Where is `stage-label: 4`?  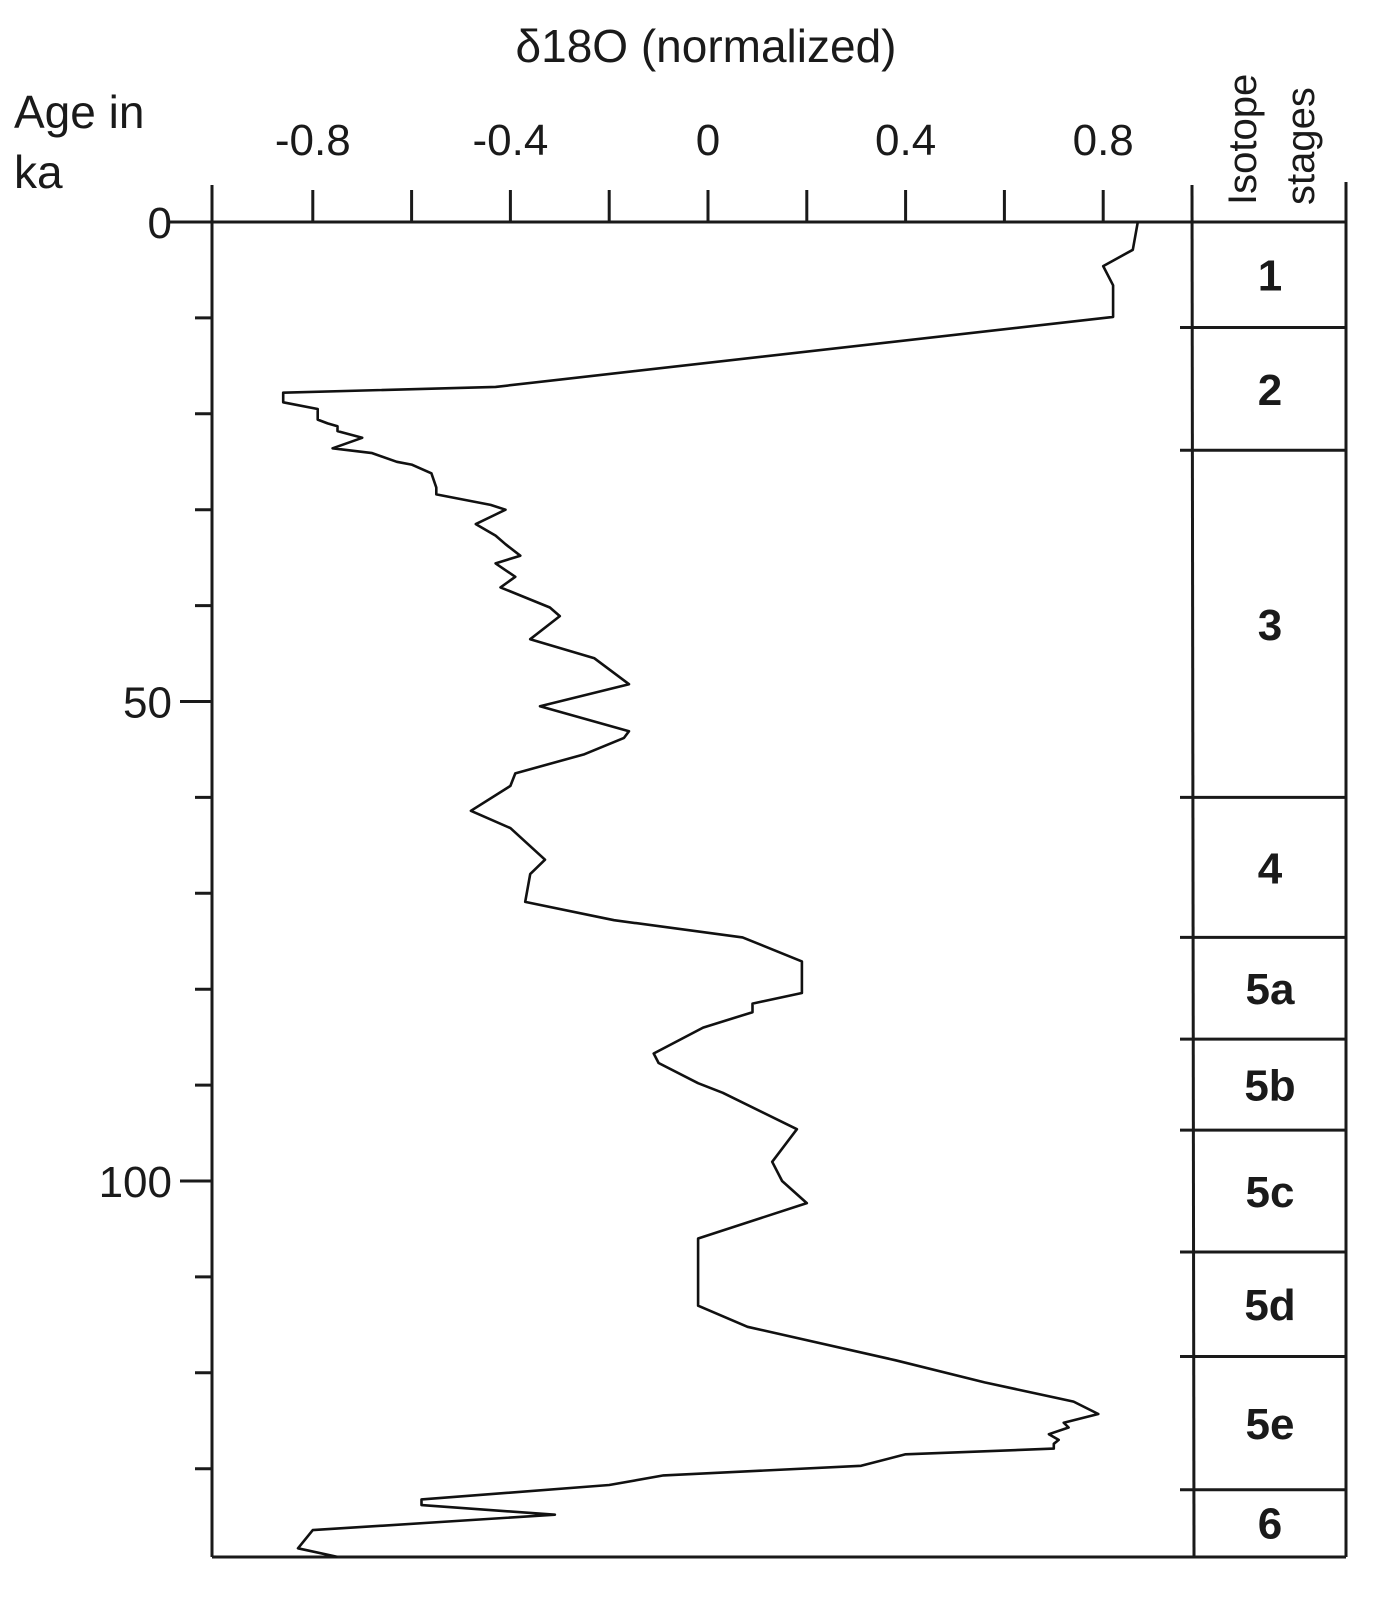 stage-label: 4 is located at coordinates (1270, 868).